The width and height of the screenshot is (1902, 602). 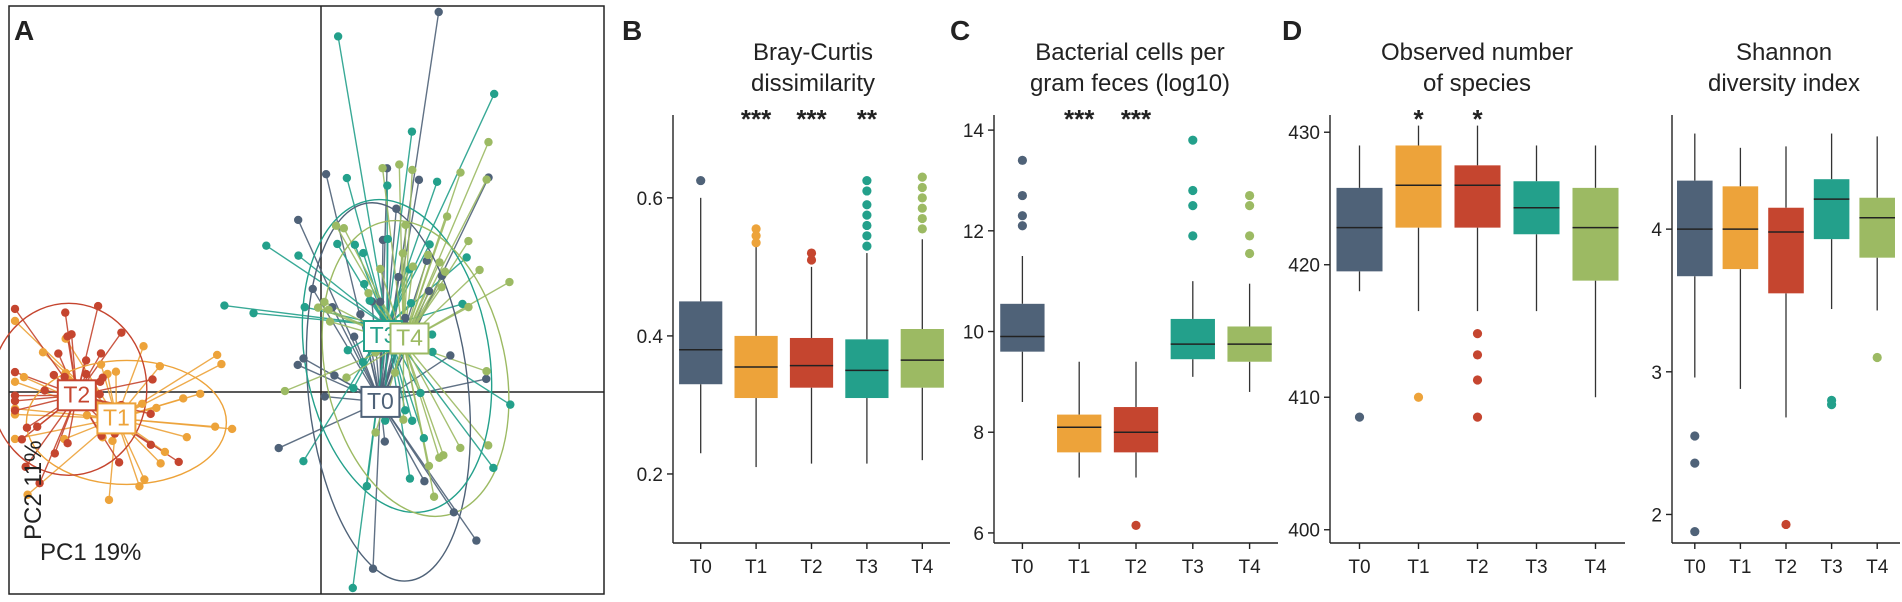 I want to click on box-b-t3, so click(x=867, y=369).